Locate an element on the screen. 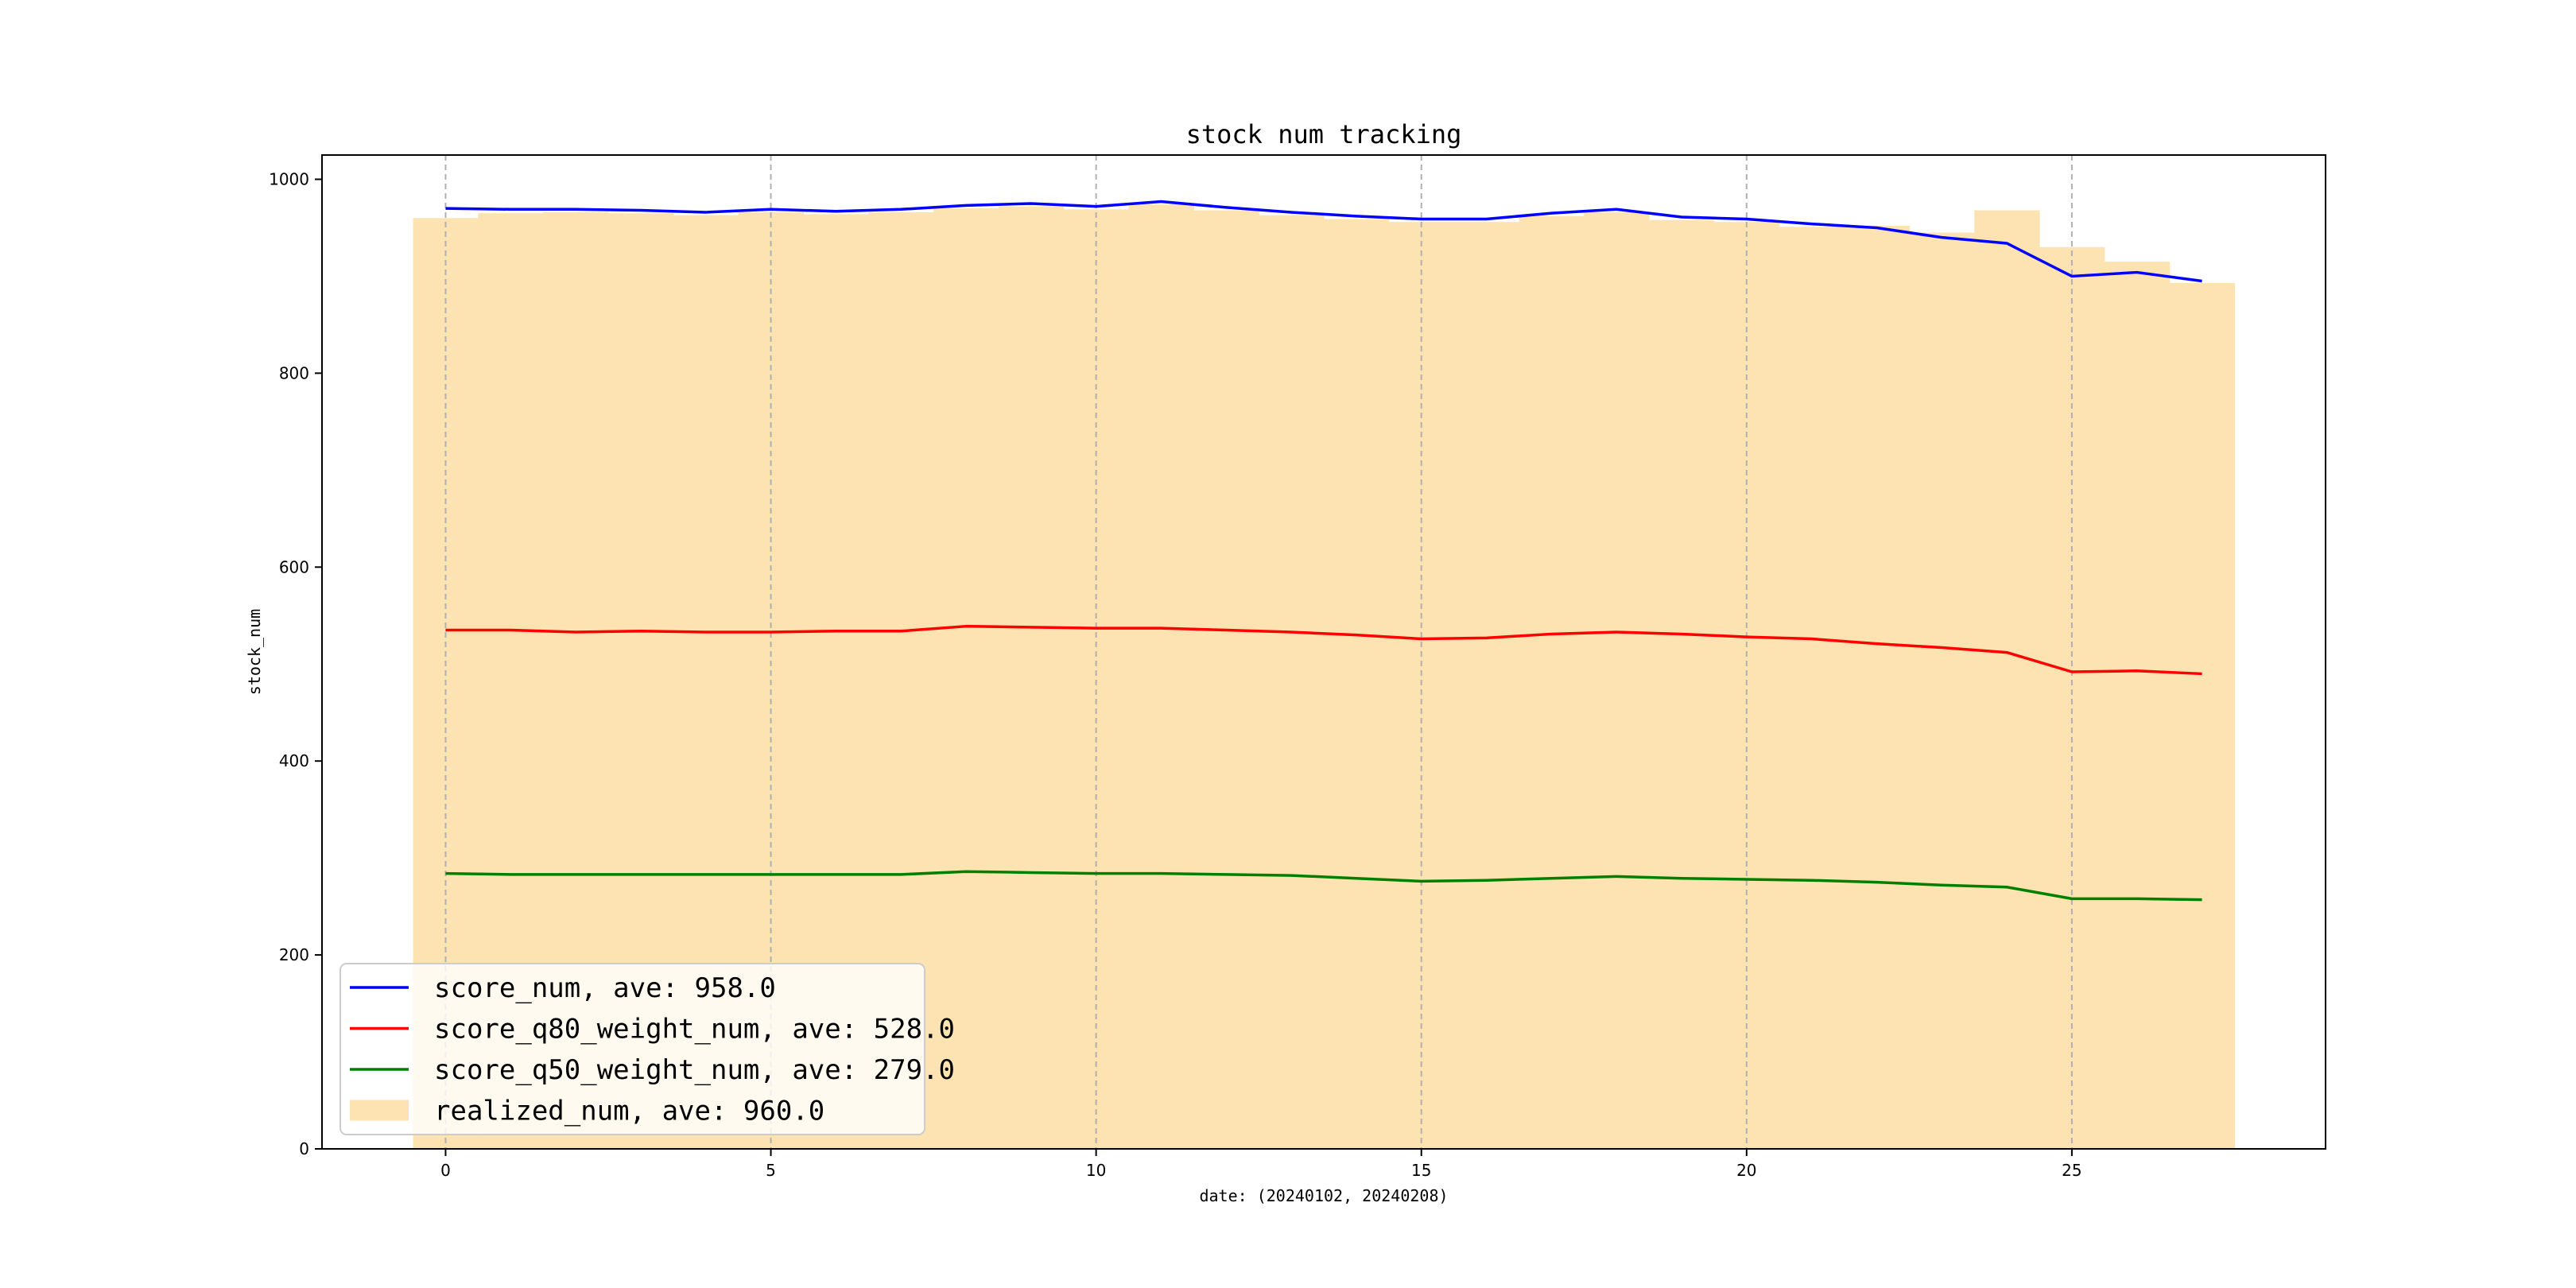  legend-box is located at coordinates (632, 1049).